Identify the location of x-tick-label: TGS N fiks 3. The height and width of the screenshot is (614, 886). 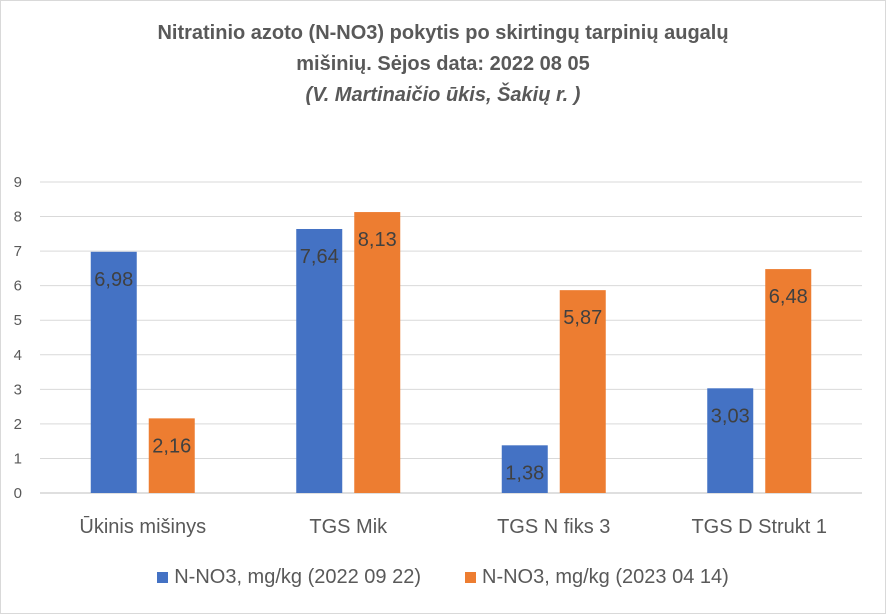
(553, 527).